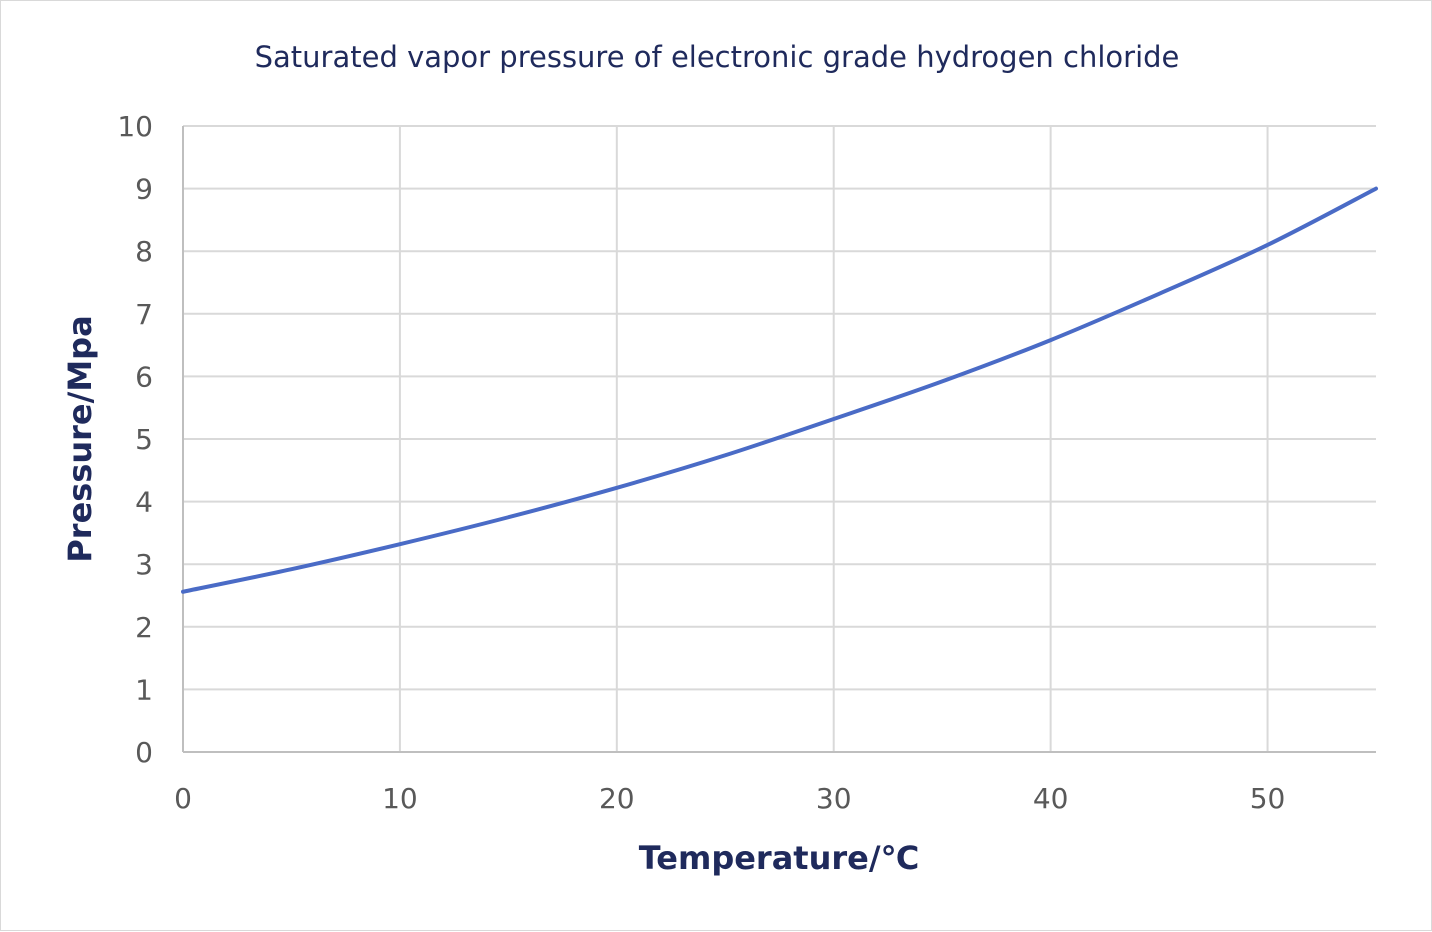 The image size is (1432, 932). I want to click on x-tick-label-3: 30, so click(834, 798).